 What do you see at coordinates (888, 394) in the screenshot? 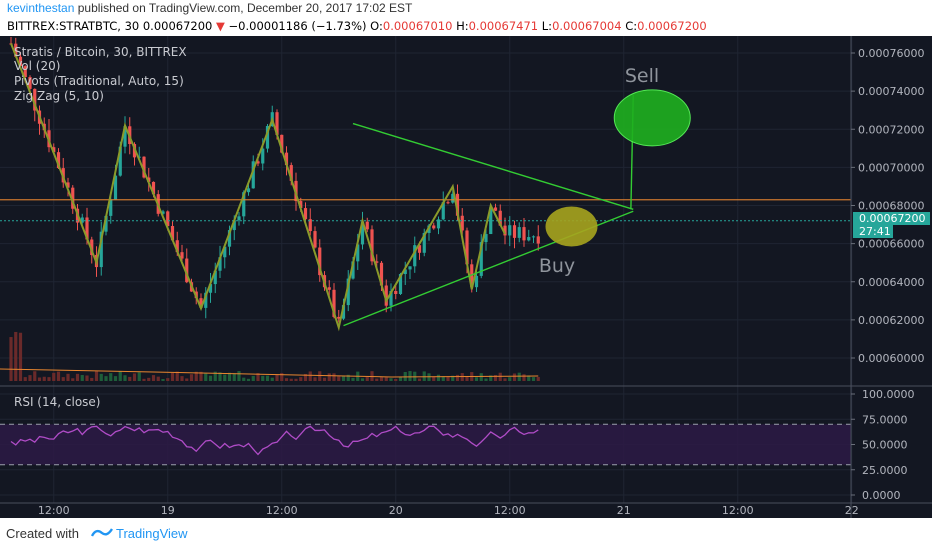
I see `rsi-tick-label: 100.0000` at bounding box center [888, 394].